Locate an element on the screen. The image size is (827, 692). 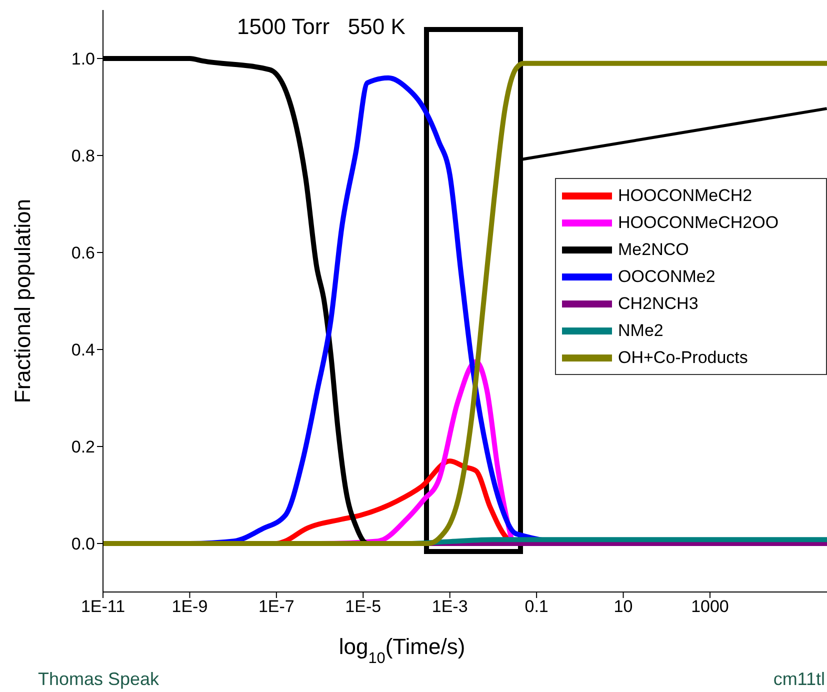
y-tick-label: 0.4 is located at coordinates (83, 350).